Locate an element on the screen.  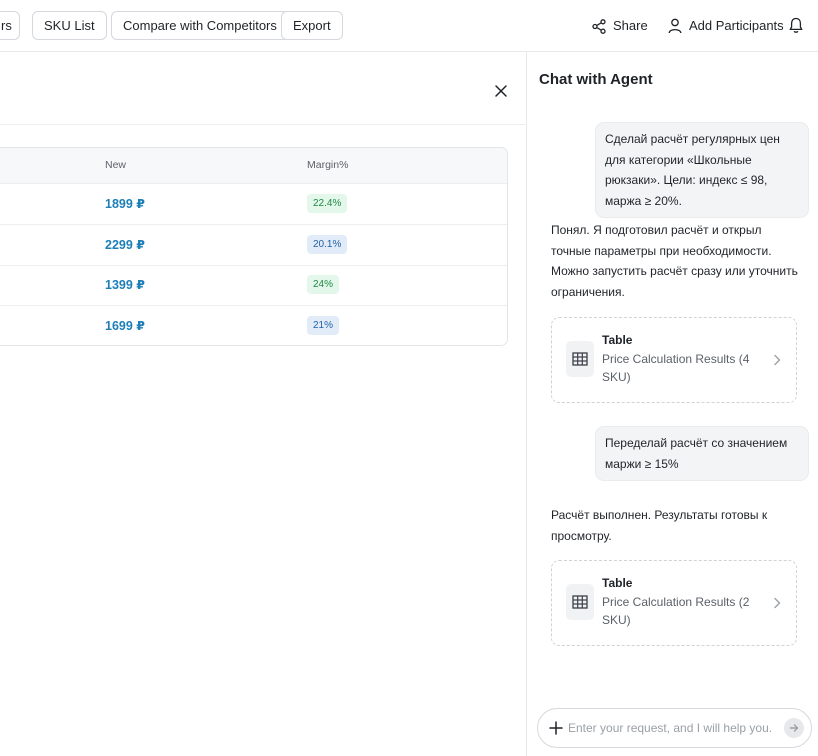
send-button is located at coordinates (794, 728).